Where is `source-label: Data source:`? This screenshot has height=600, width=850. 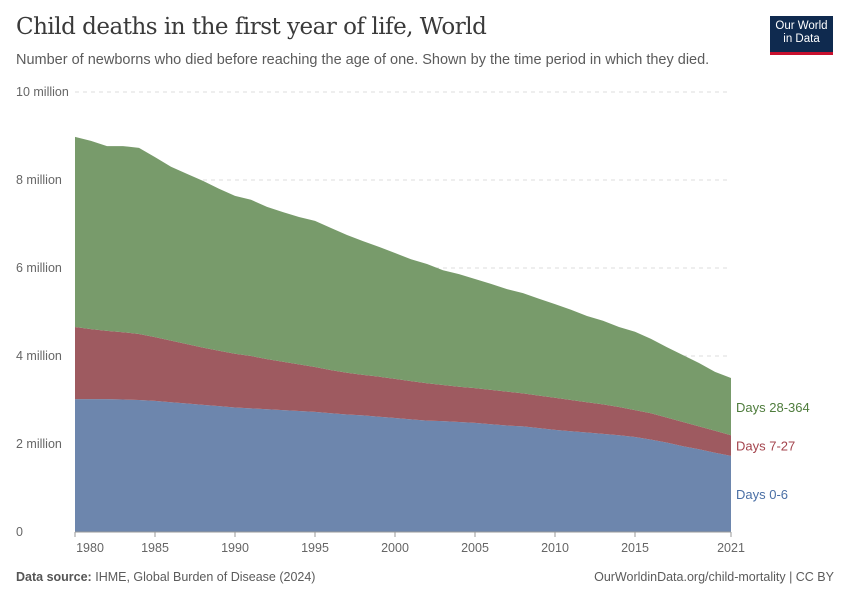 source-label: Data source: is located at coordinates (54, 577).